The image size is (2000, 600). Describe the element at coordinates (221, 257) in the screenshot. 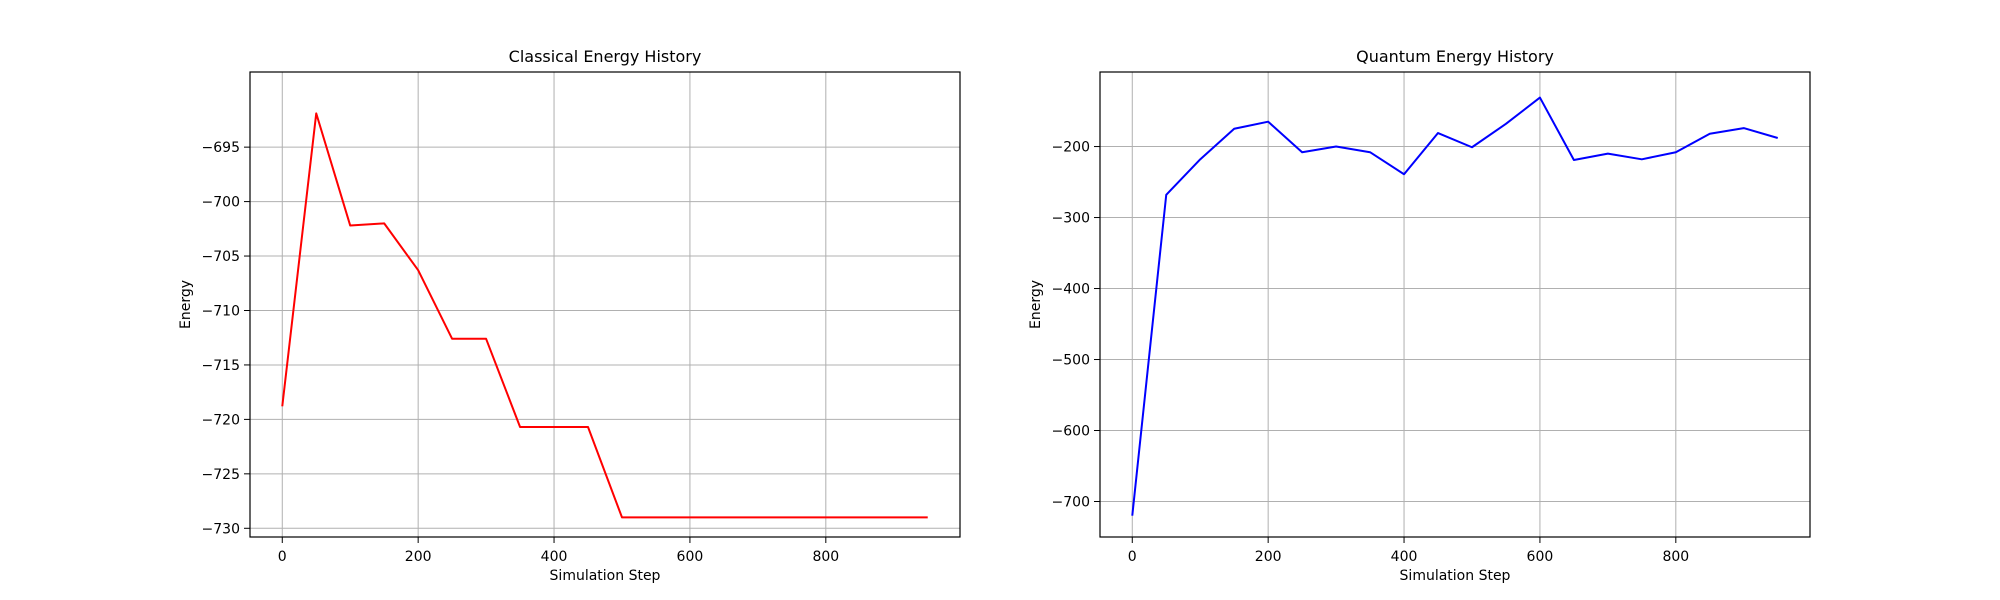

I see `y-tick-label: −705` at that location.